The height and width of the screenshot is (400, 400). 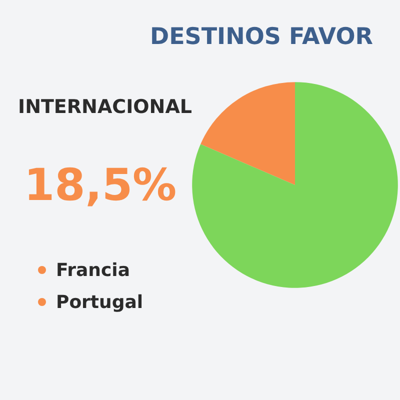 I want to click on chart-title: DESTINOS FAVOR, so click(x=261, y=37).